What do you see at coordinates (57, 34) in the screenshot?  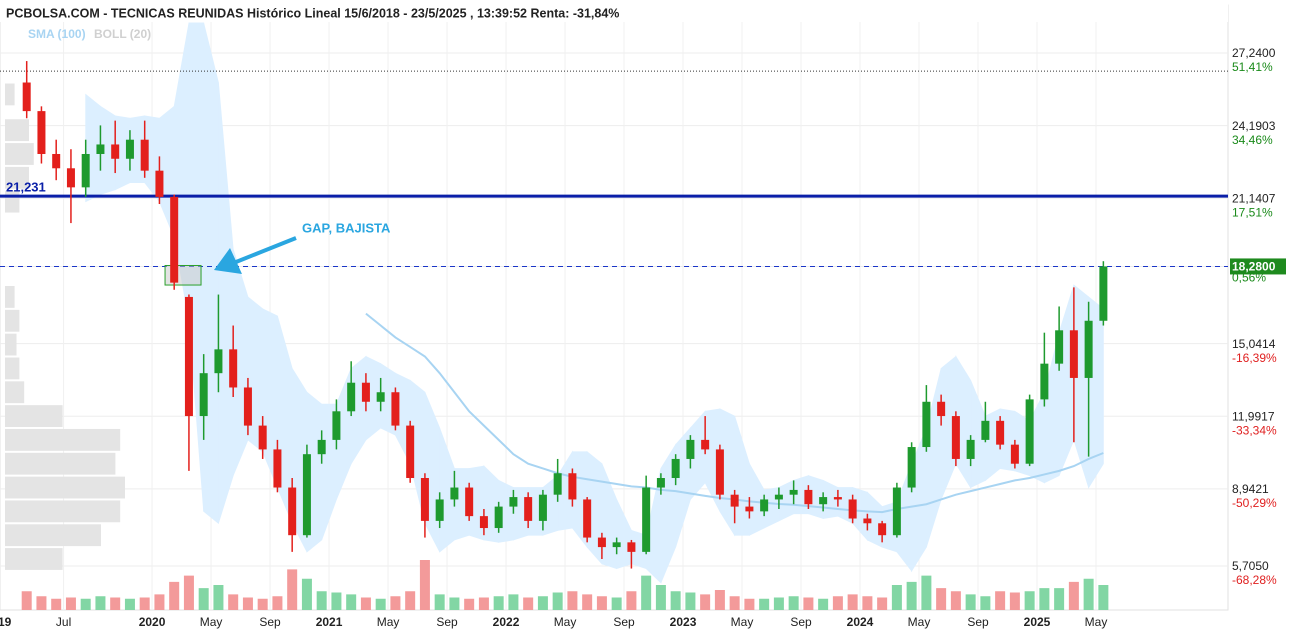 I see `legend-sma: SMA (100)` at bounding box center [57, 34].